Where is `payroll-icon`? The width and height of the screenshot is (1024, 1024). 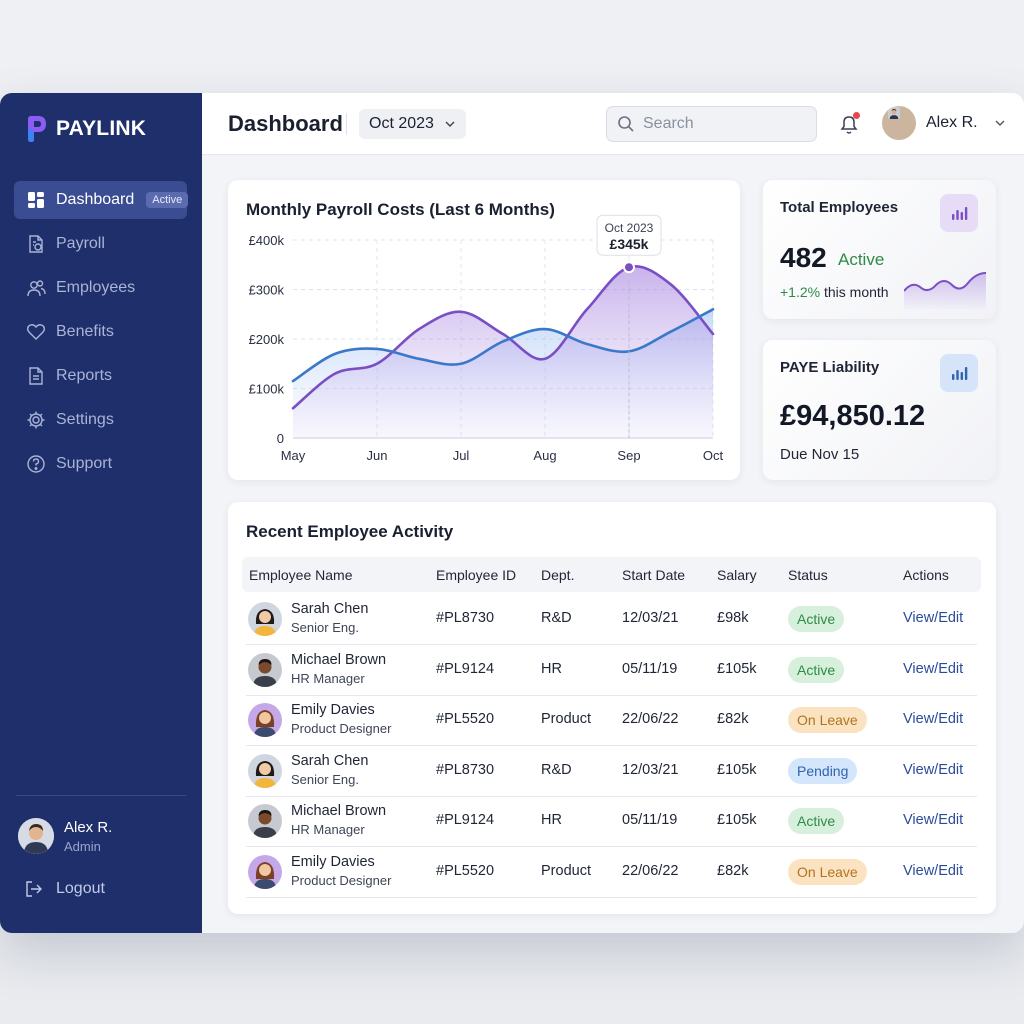 payroll-icon is located at coordinates (36, 244).